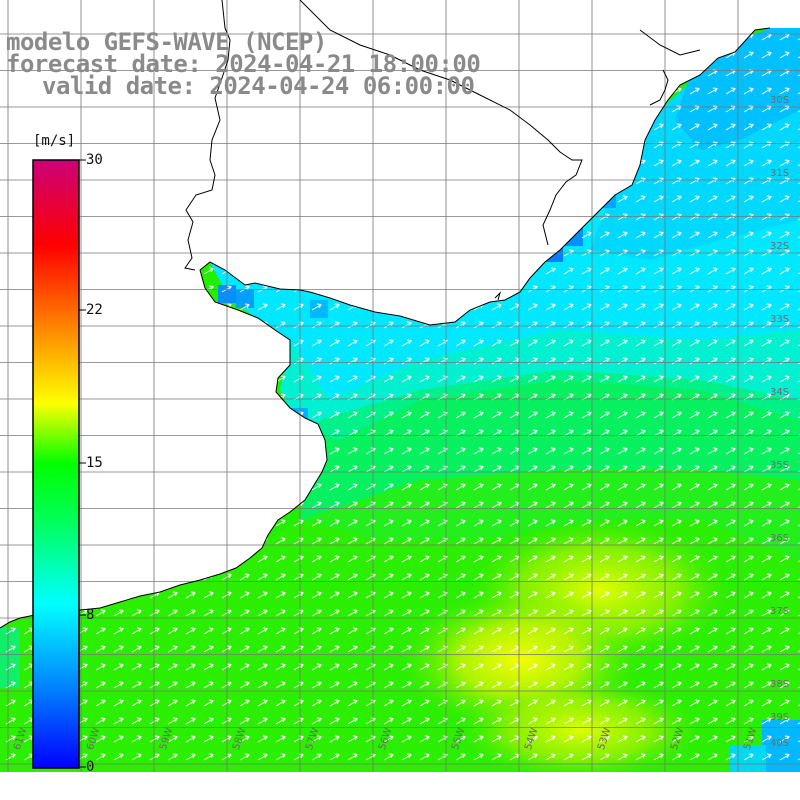 The image size is (800, 800). Describe the element at coordinates (780, 717) in the screenshot. I see `lat-label-39s: 39S` at that location.